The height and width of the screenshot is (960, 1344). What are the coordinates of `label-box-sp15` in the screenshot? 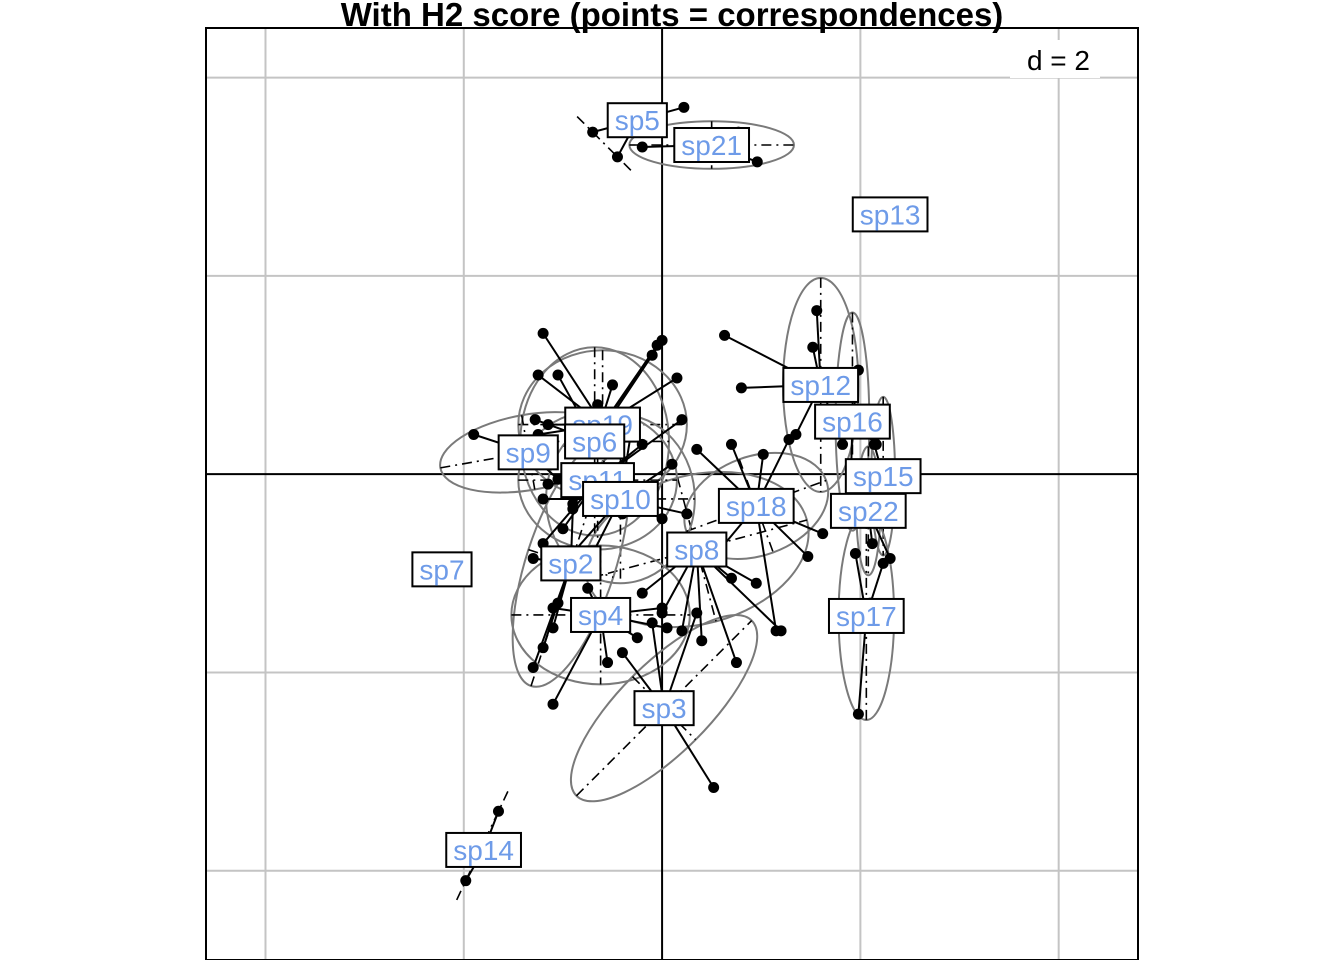 It's located at (883, 476).